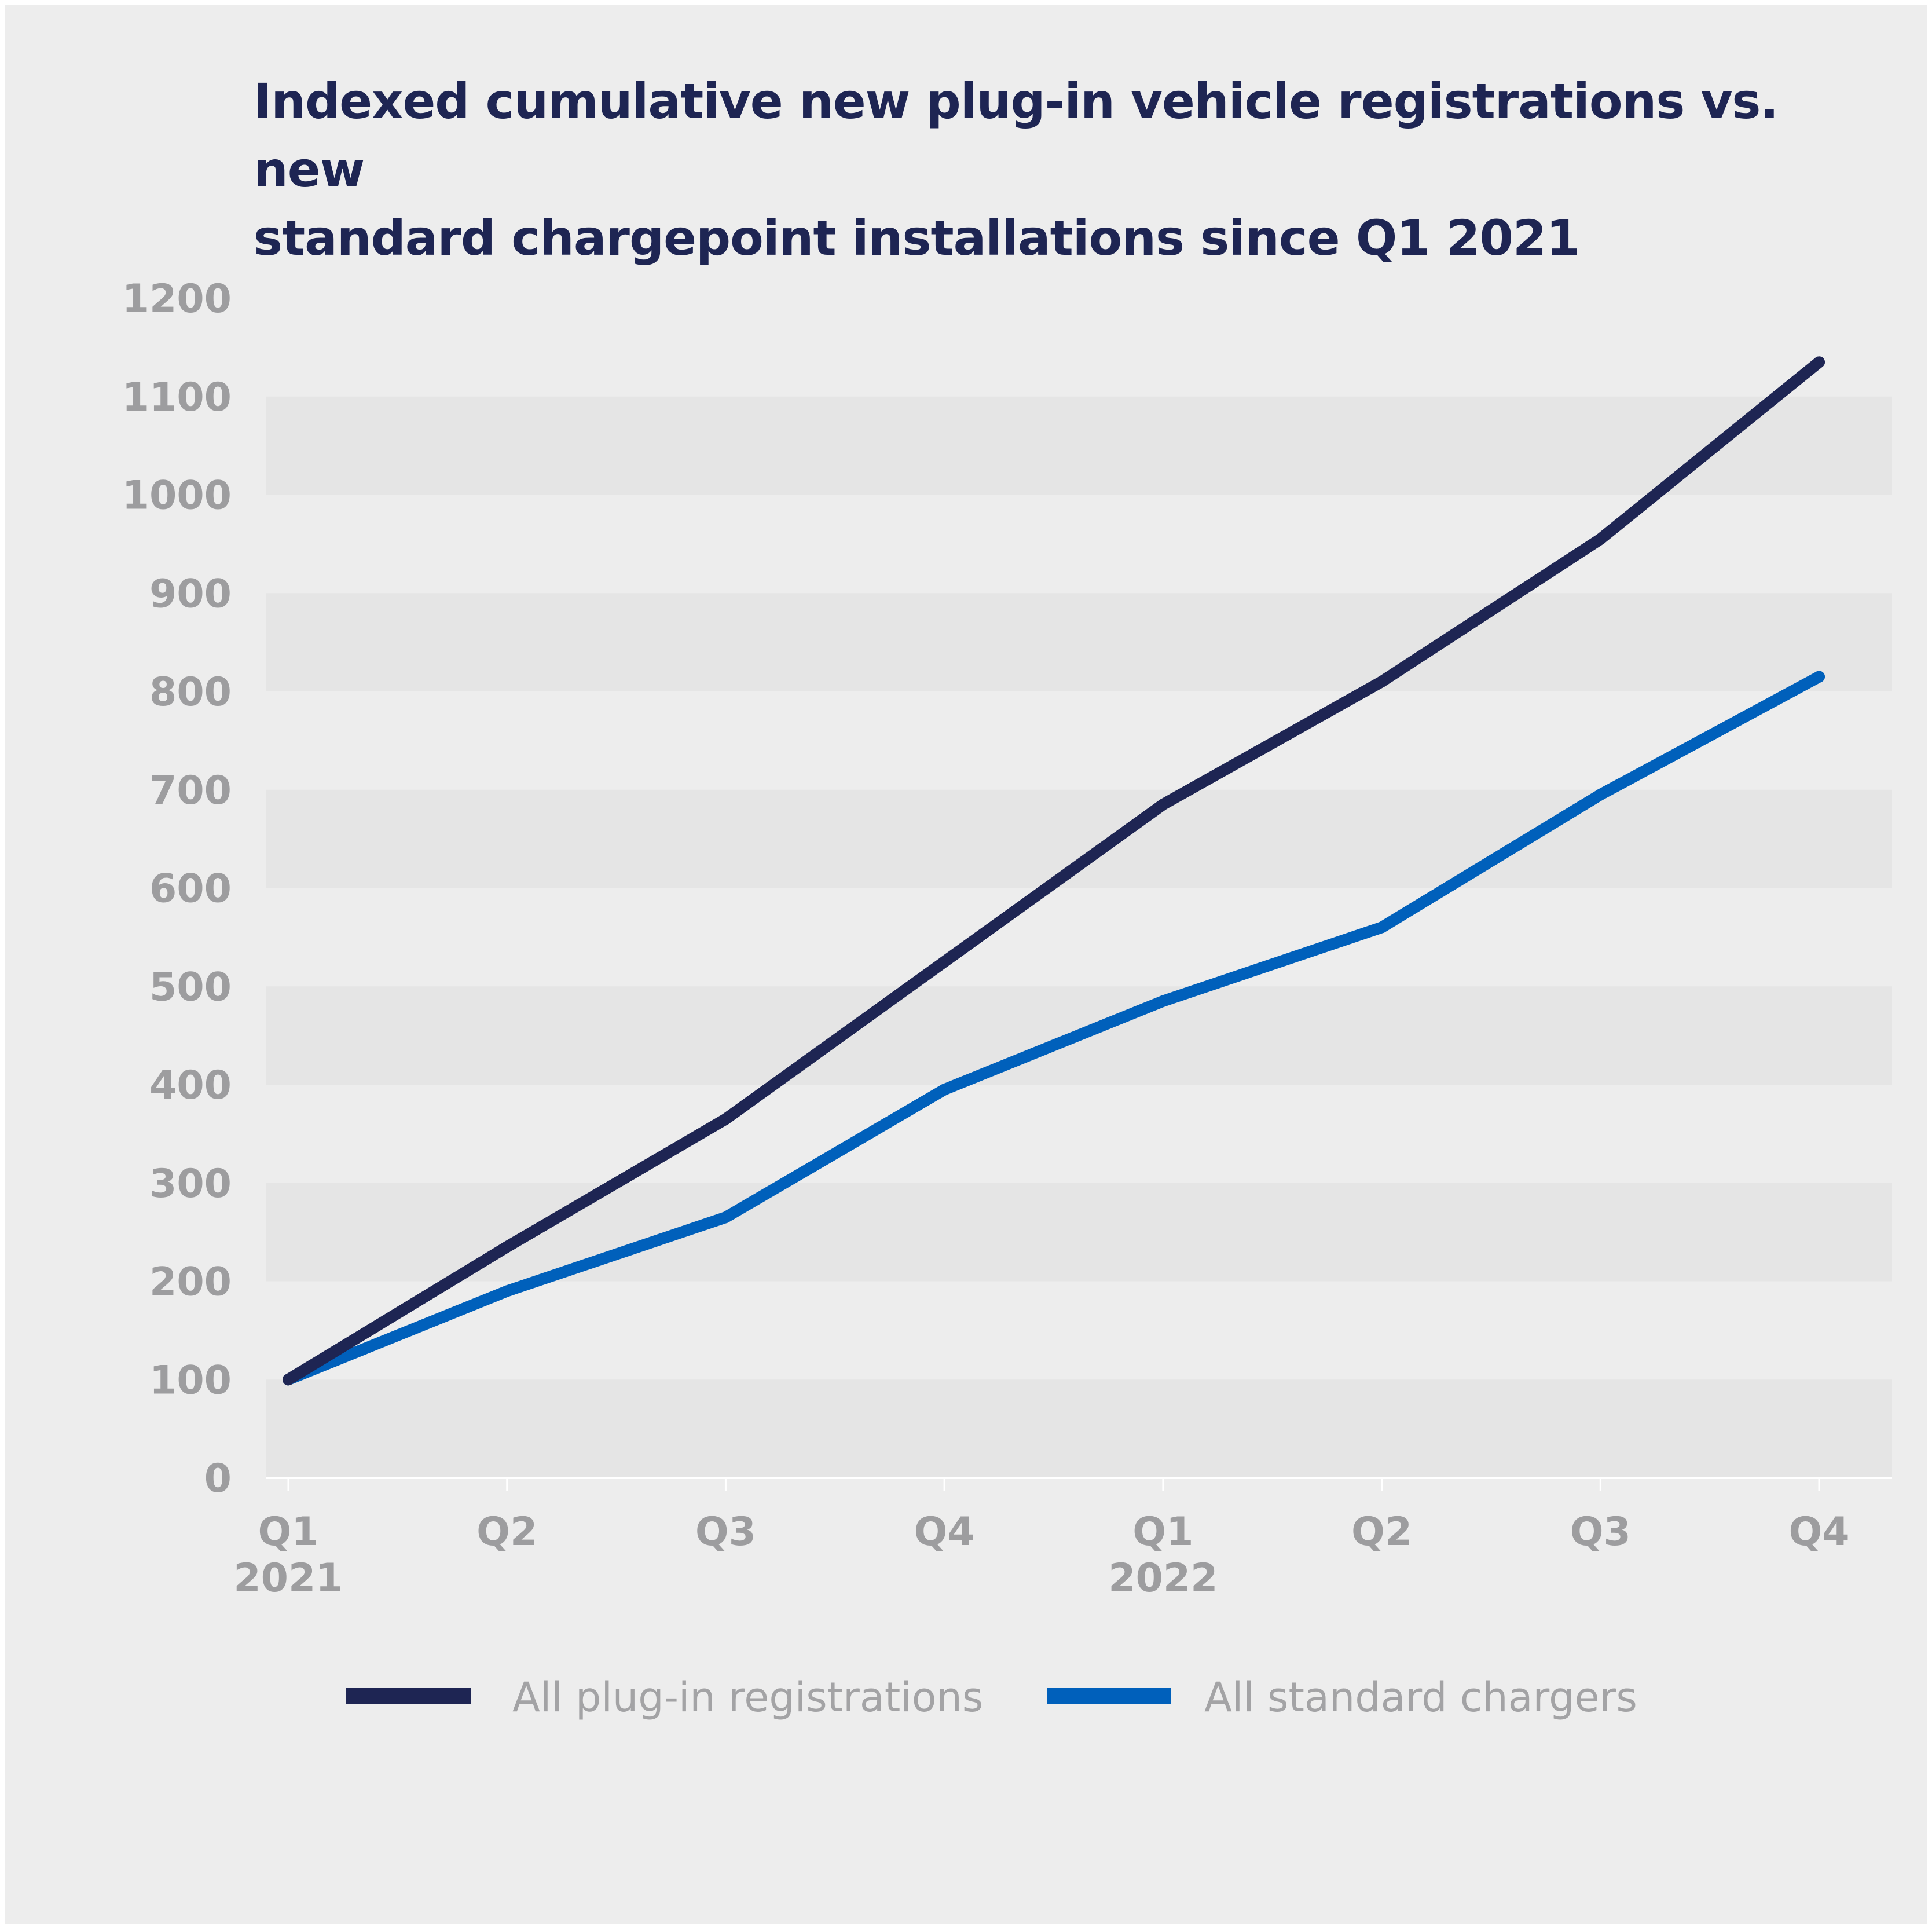  Describe the element at coordinates (177, 299) in the screenshot. I see `y-tick-label: 1200` at that location.